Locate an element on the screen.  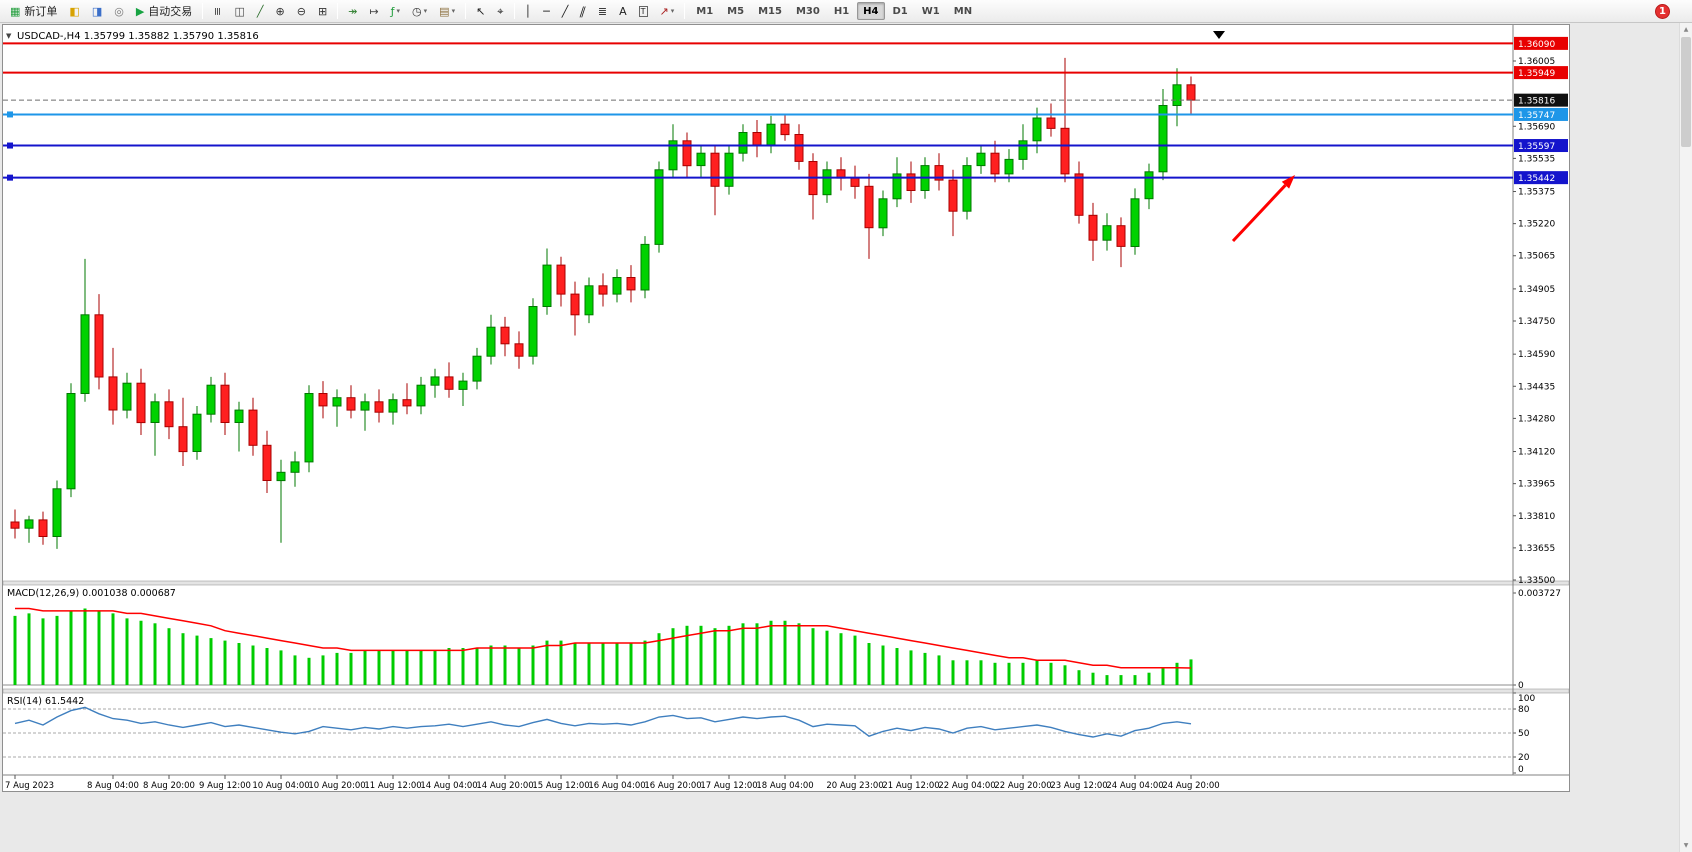
scrollbar-down-icon: ▼ is located at coordinates (1686, 845).